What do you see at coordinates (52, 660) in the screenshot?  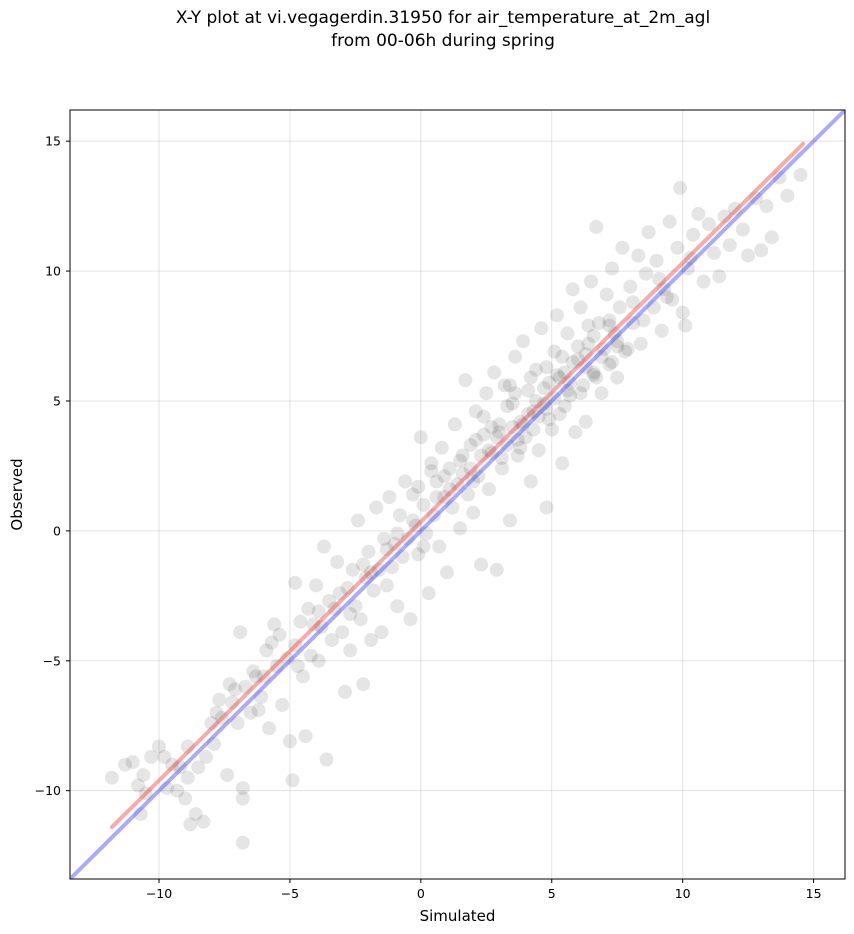 I see `y-tick-label-1: −5` at bounding box center [52, 660].